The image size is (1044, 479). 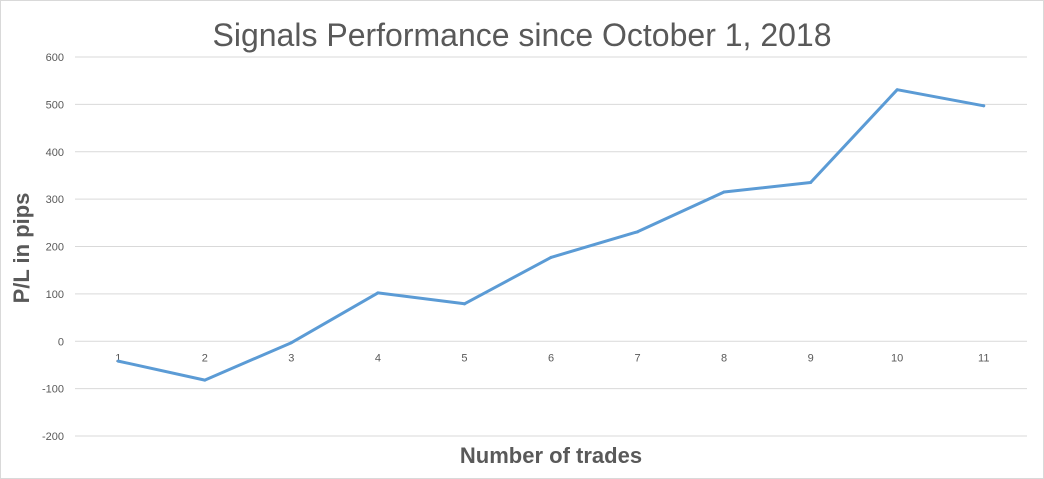 What do you see at coordinates (55, 105) in the screenshot?
I see `y-tick-label: 500` at bounding box center [55, 105].